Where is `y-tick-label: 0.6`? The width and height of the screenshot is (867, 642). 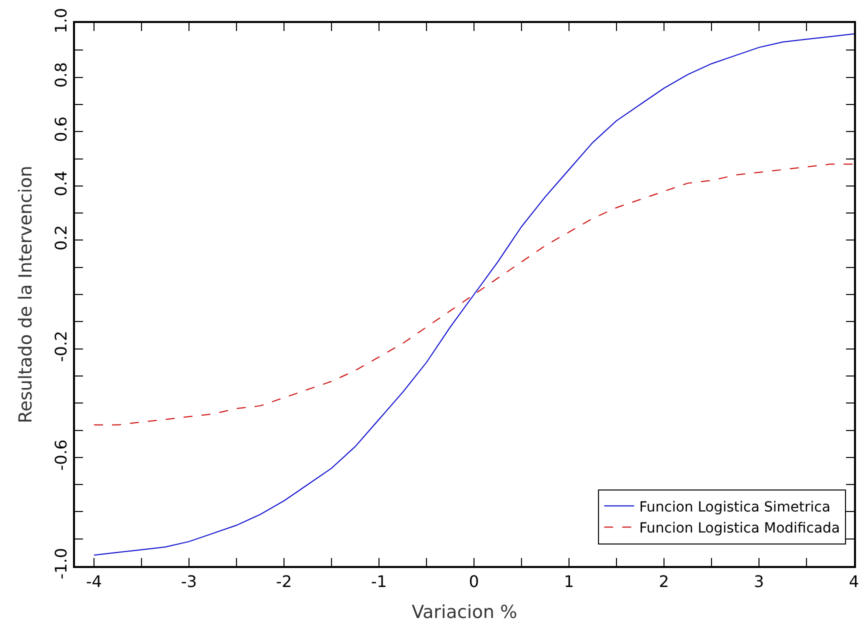
y-tick-label: 0.6 is located at coordinates (61, 129).